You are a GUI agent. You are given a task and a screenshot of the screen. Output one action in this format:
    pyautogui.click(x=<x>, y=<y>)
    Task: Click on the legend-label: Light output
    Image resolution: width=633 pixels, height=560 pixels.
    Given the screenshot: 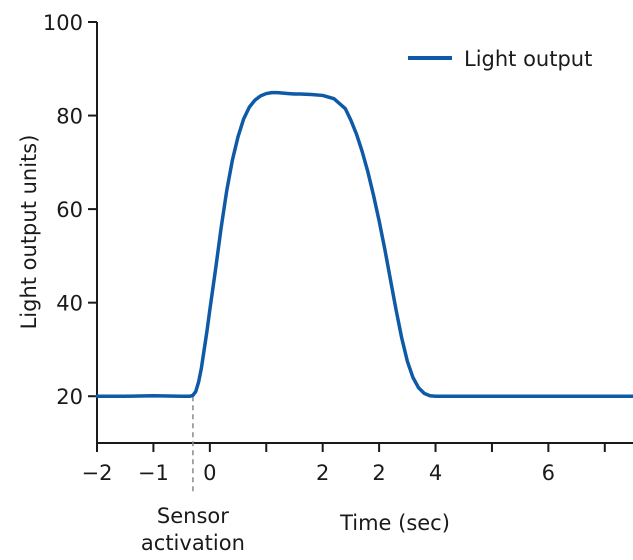 What is the action you would take?
    pyautogui.click(x=528, y=59)
    